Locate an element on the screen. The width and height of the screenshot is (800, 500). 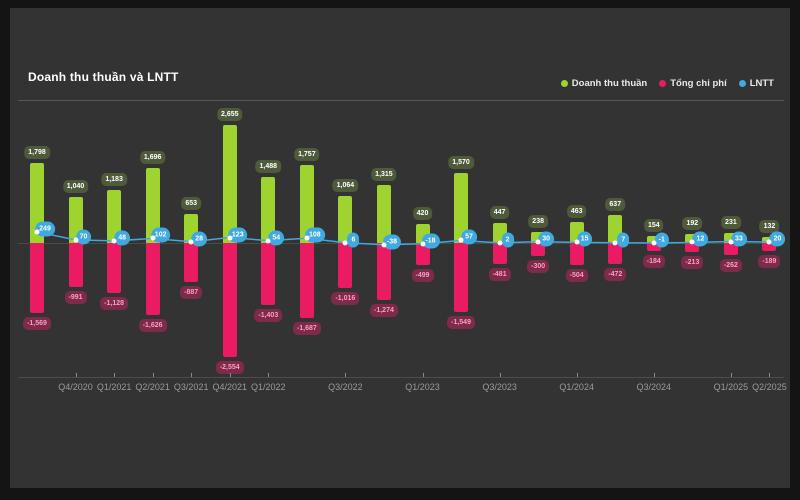
revenue-value-label: 1,064 is located at coordinates (345, 185).